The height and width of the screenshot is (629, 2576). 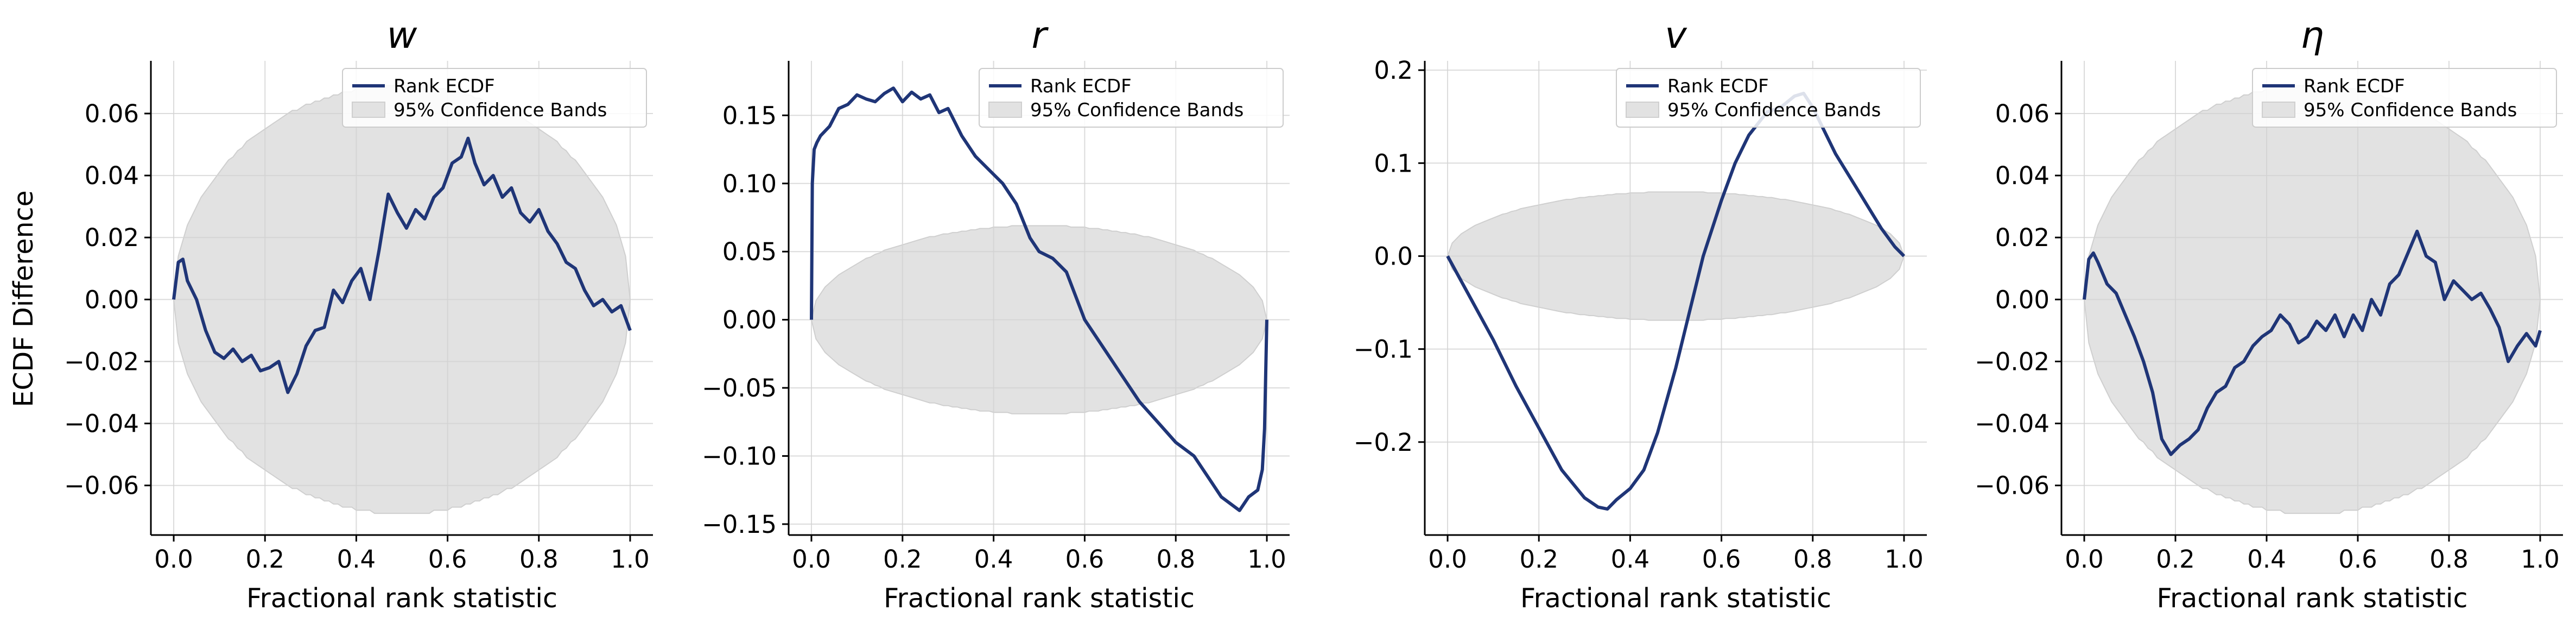 What do you see at coordinates (23, 298) in the screenshot?
I see `figure-ylabel: ECDF Difference` at bounding box center [23, 298].